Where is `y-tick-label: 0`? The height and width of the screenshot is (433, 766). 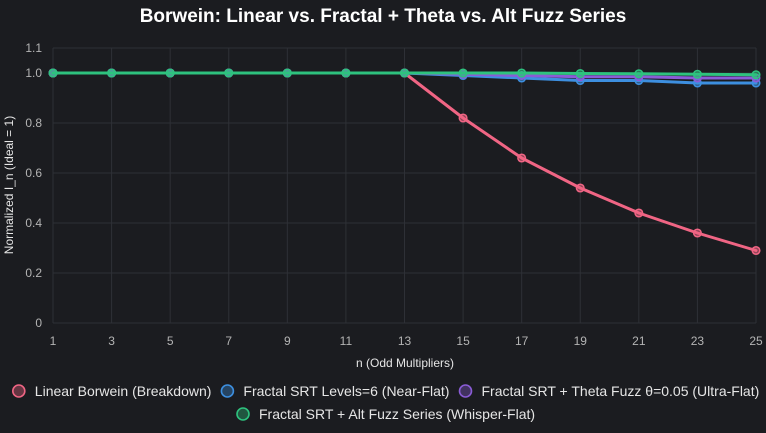 y-tick-label: 0 is located at coordinates (38, 323).